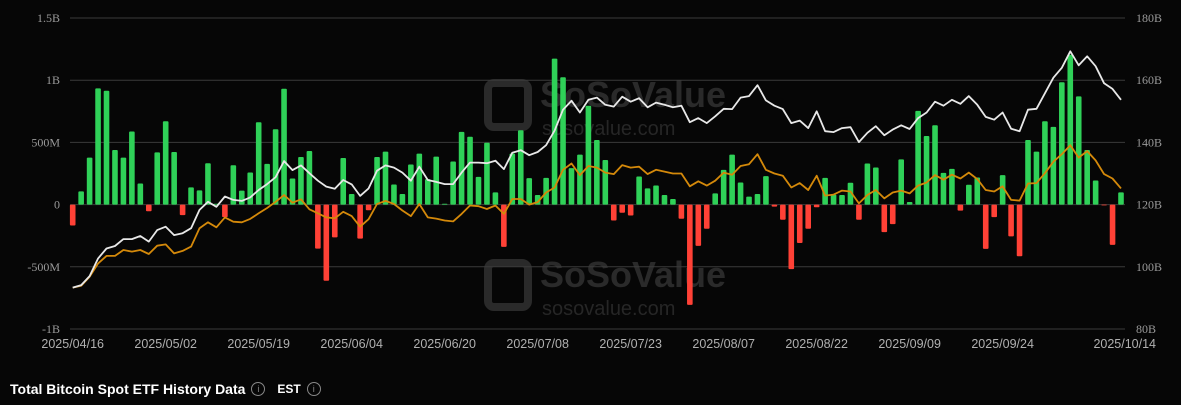 The height and width of the screenshot is (405, 1181). I want to click on left-axis-labels: 1.5B 1B 500M 0 -500M -1B, so click(43, 173).